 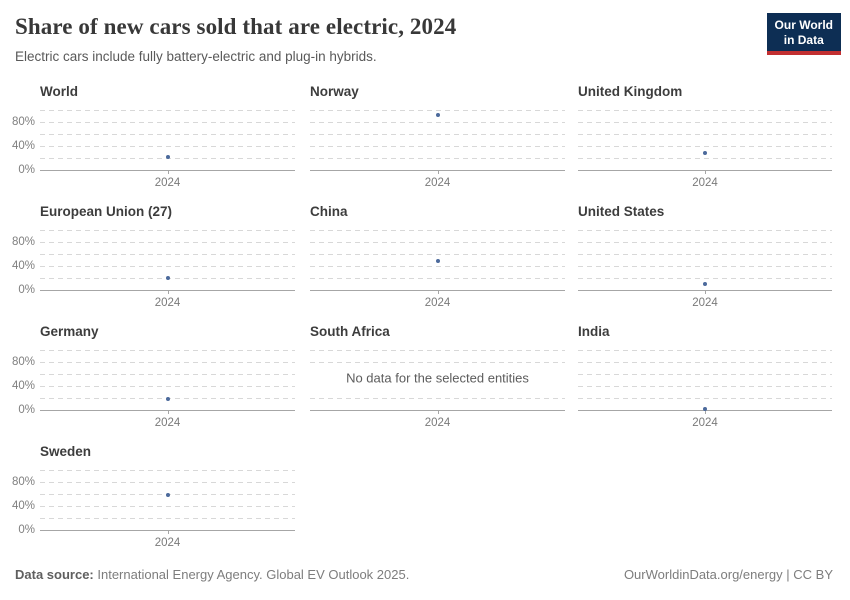 I want to click on facet-plot-india: 2024, so click(x=705, y=389).